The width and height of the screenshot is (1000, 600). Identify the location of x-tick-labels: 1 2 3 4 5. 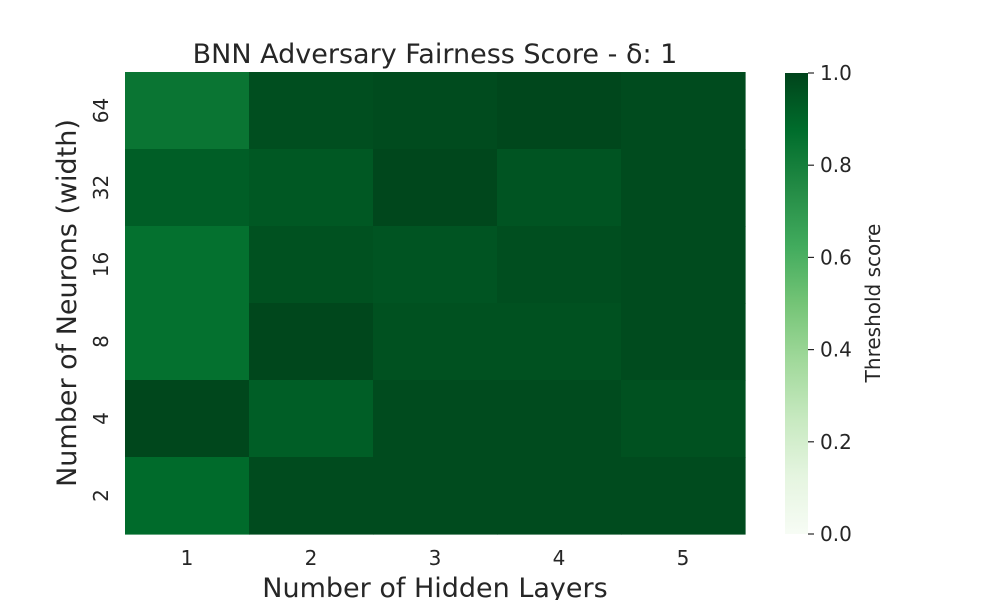
(435, 558).